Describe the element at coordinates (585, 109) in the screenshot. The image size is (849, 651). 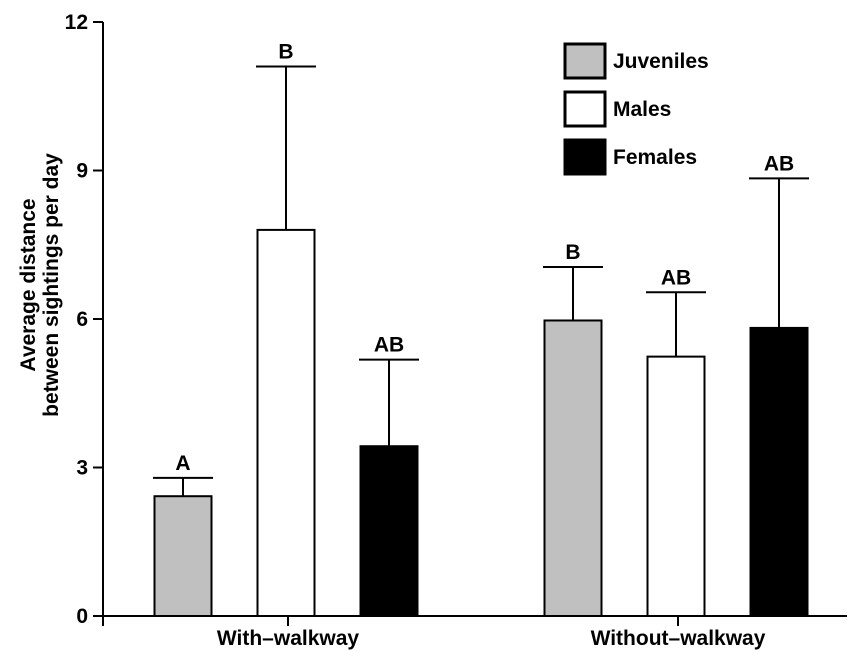
I see `legend-swatch-males` at that location.